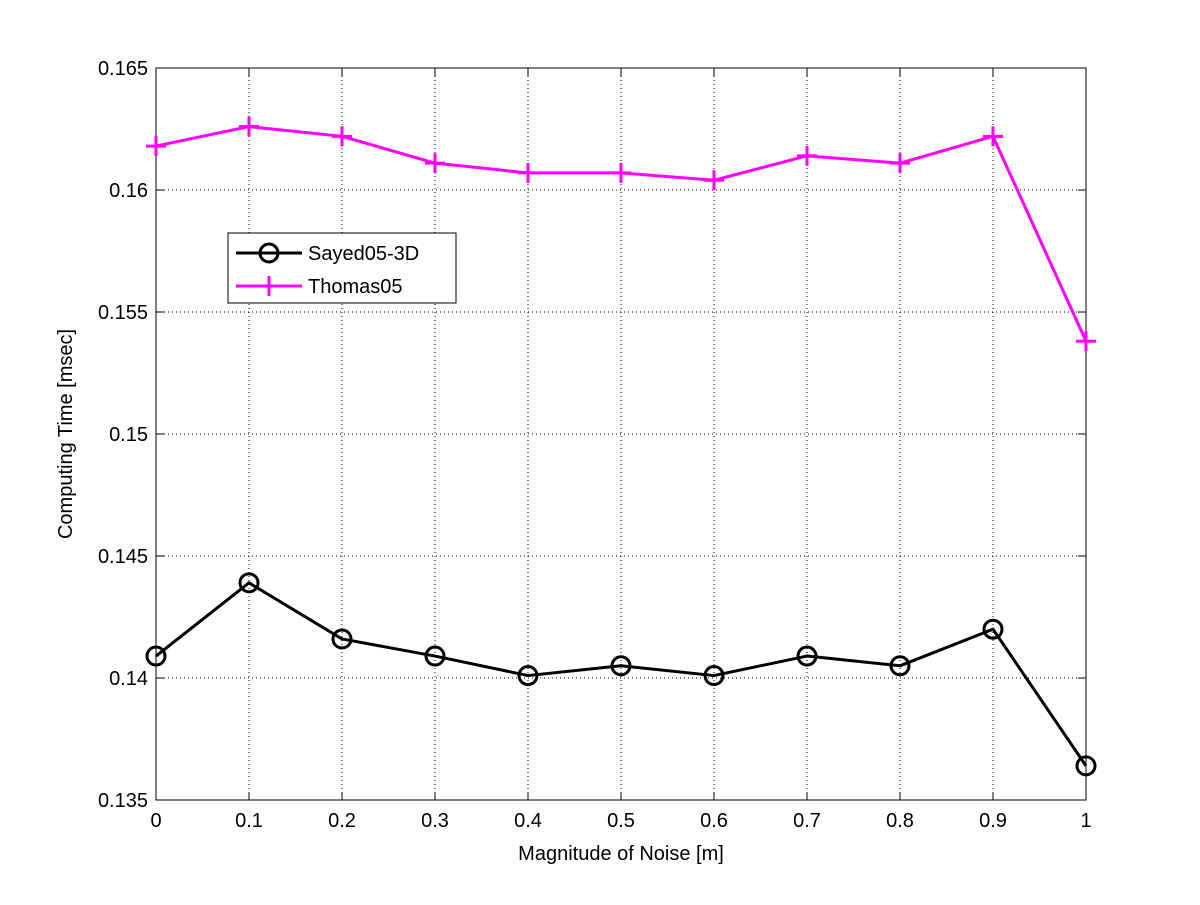 This screenshot has width=1200, height=905. I want to click on legend-label-sayed05-3d: Sayed05-3D, so click(363, 254).